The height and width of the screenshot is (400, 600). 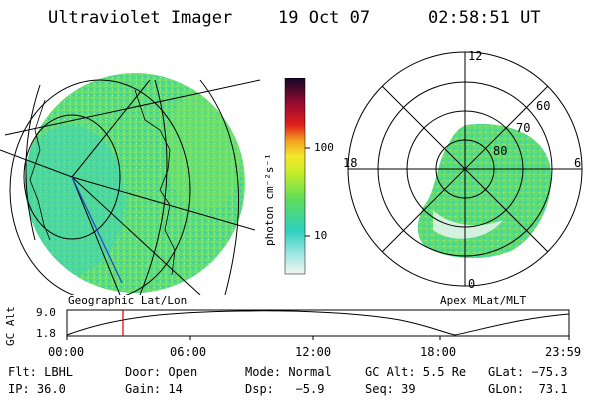 I want to click on altitude-ytick-top: 9.0, so click(x=46, y=312).